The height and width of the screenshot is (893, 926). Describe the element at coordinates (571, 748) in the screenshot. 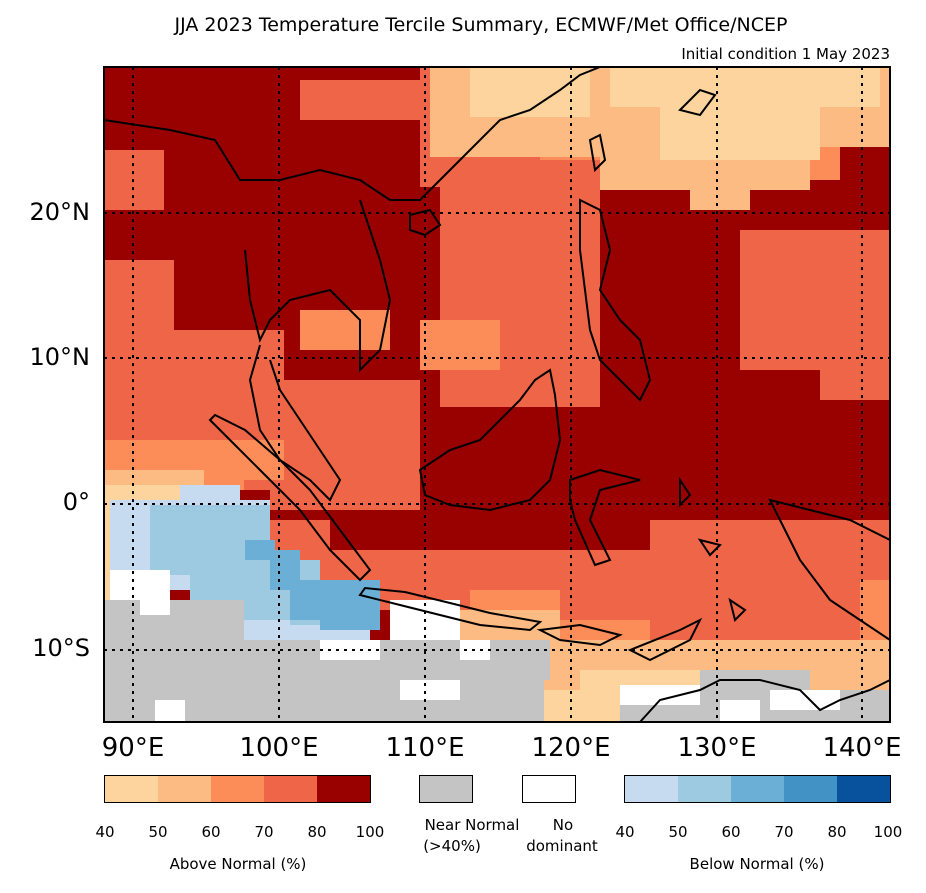

I see `lon-label-120e: 120°E` at that location.